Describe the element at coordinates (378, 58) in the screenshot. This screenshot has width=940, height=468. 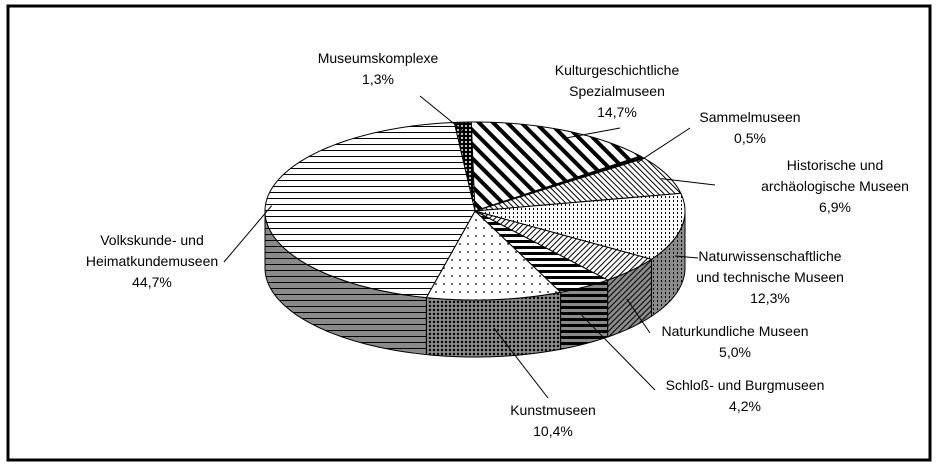
I see `category-label: Museumskomplexe` at that location.